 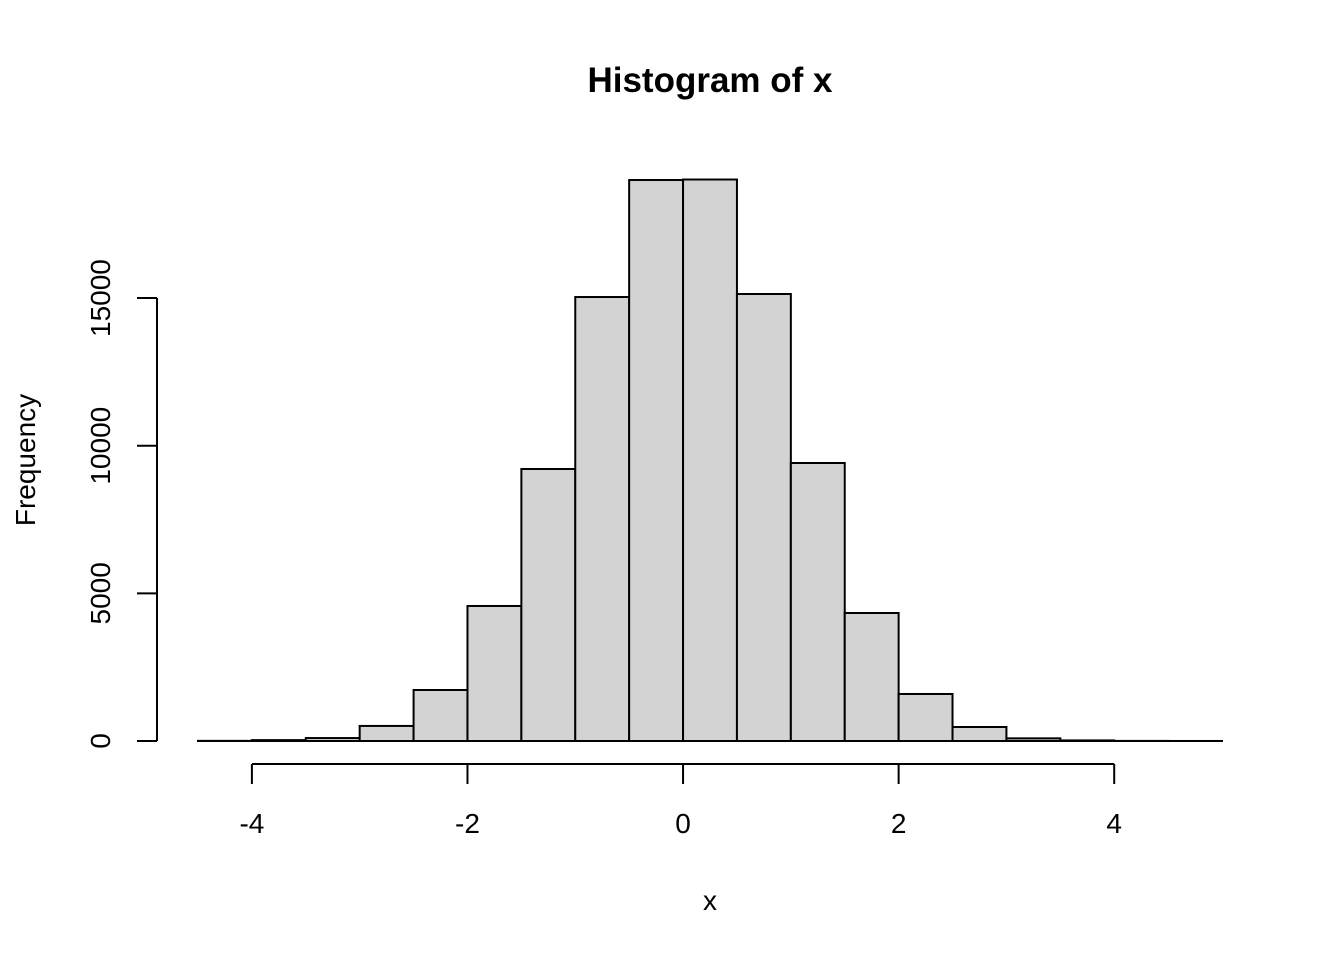 I want to click on y-tick-label: 10000, so click(x=100, y=446).